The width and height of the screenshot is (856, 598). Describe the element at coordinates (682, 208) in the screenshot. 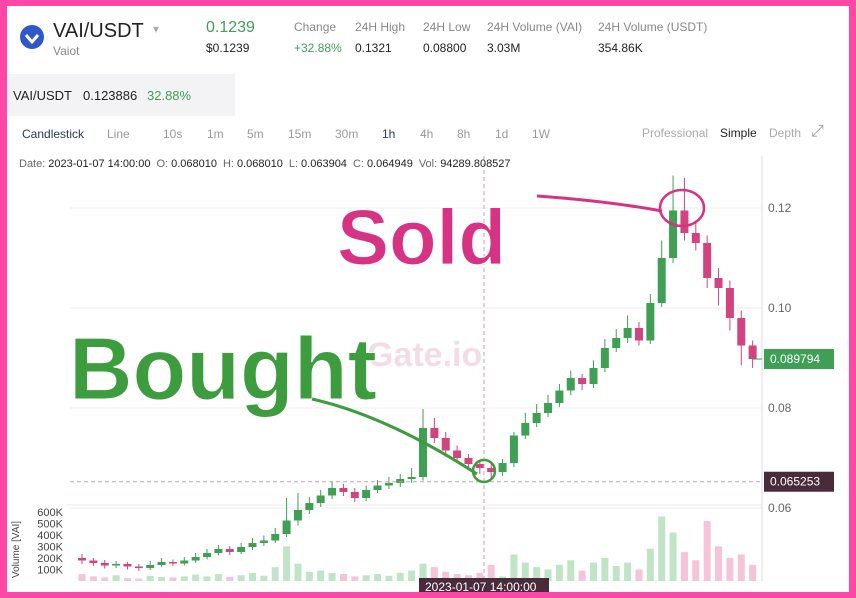

I see `sold-circle` at that location.